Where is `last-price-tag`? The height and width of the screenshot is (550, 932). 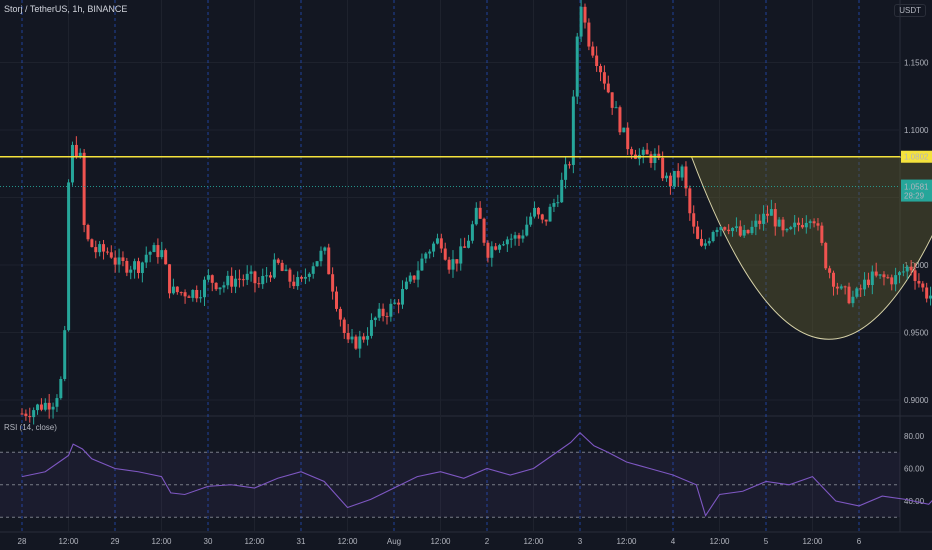 last-price-tag is located at coordinates (916, 190).